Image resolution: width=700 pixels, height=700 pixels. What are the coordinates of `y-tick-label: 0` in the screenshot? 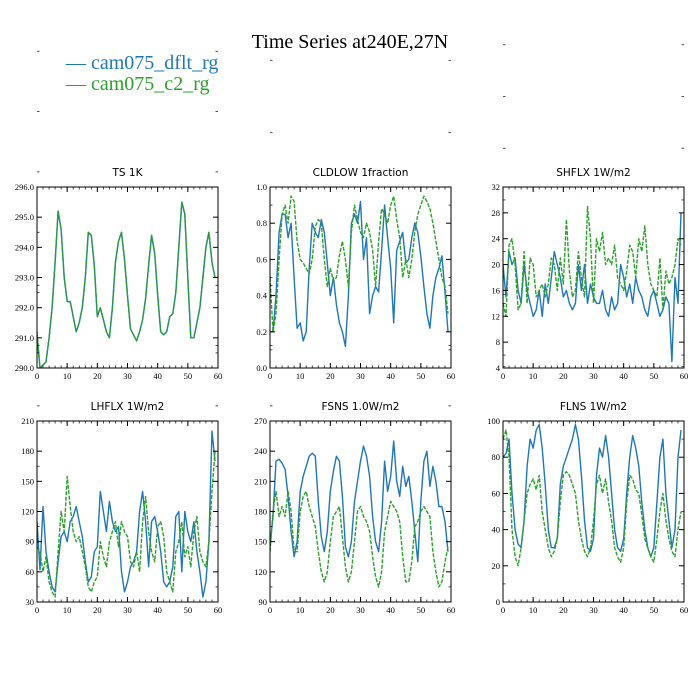 It's located at (498, 602).